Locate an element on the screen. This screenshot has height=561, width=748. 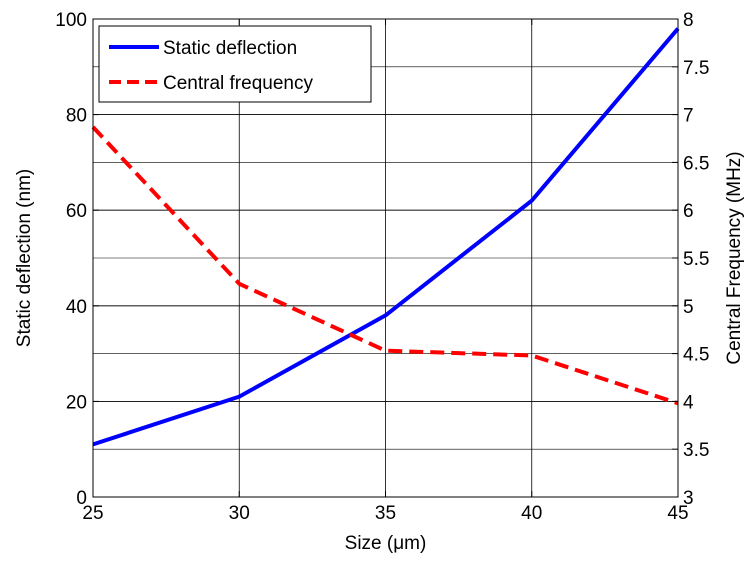
x-tick-label: 45 is located at coordinates (677, 513).